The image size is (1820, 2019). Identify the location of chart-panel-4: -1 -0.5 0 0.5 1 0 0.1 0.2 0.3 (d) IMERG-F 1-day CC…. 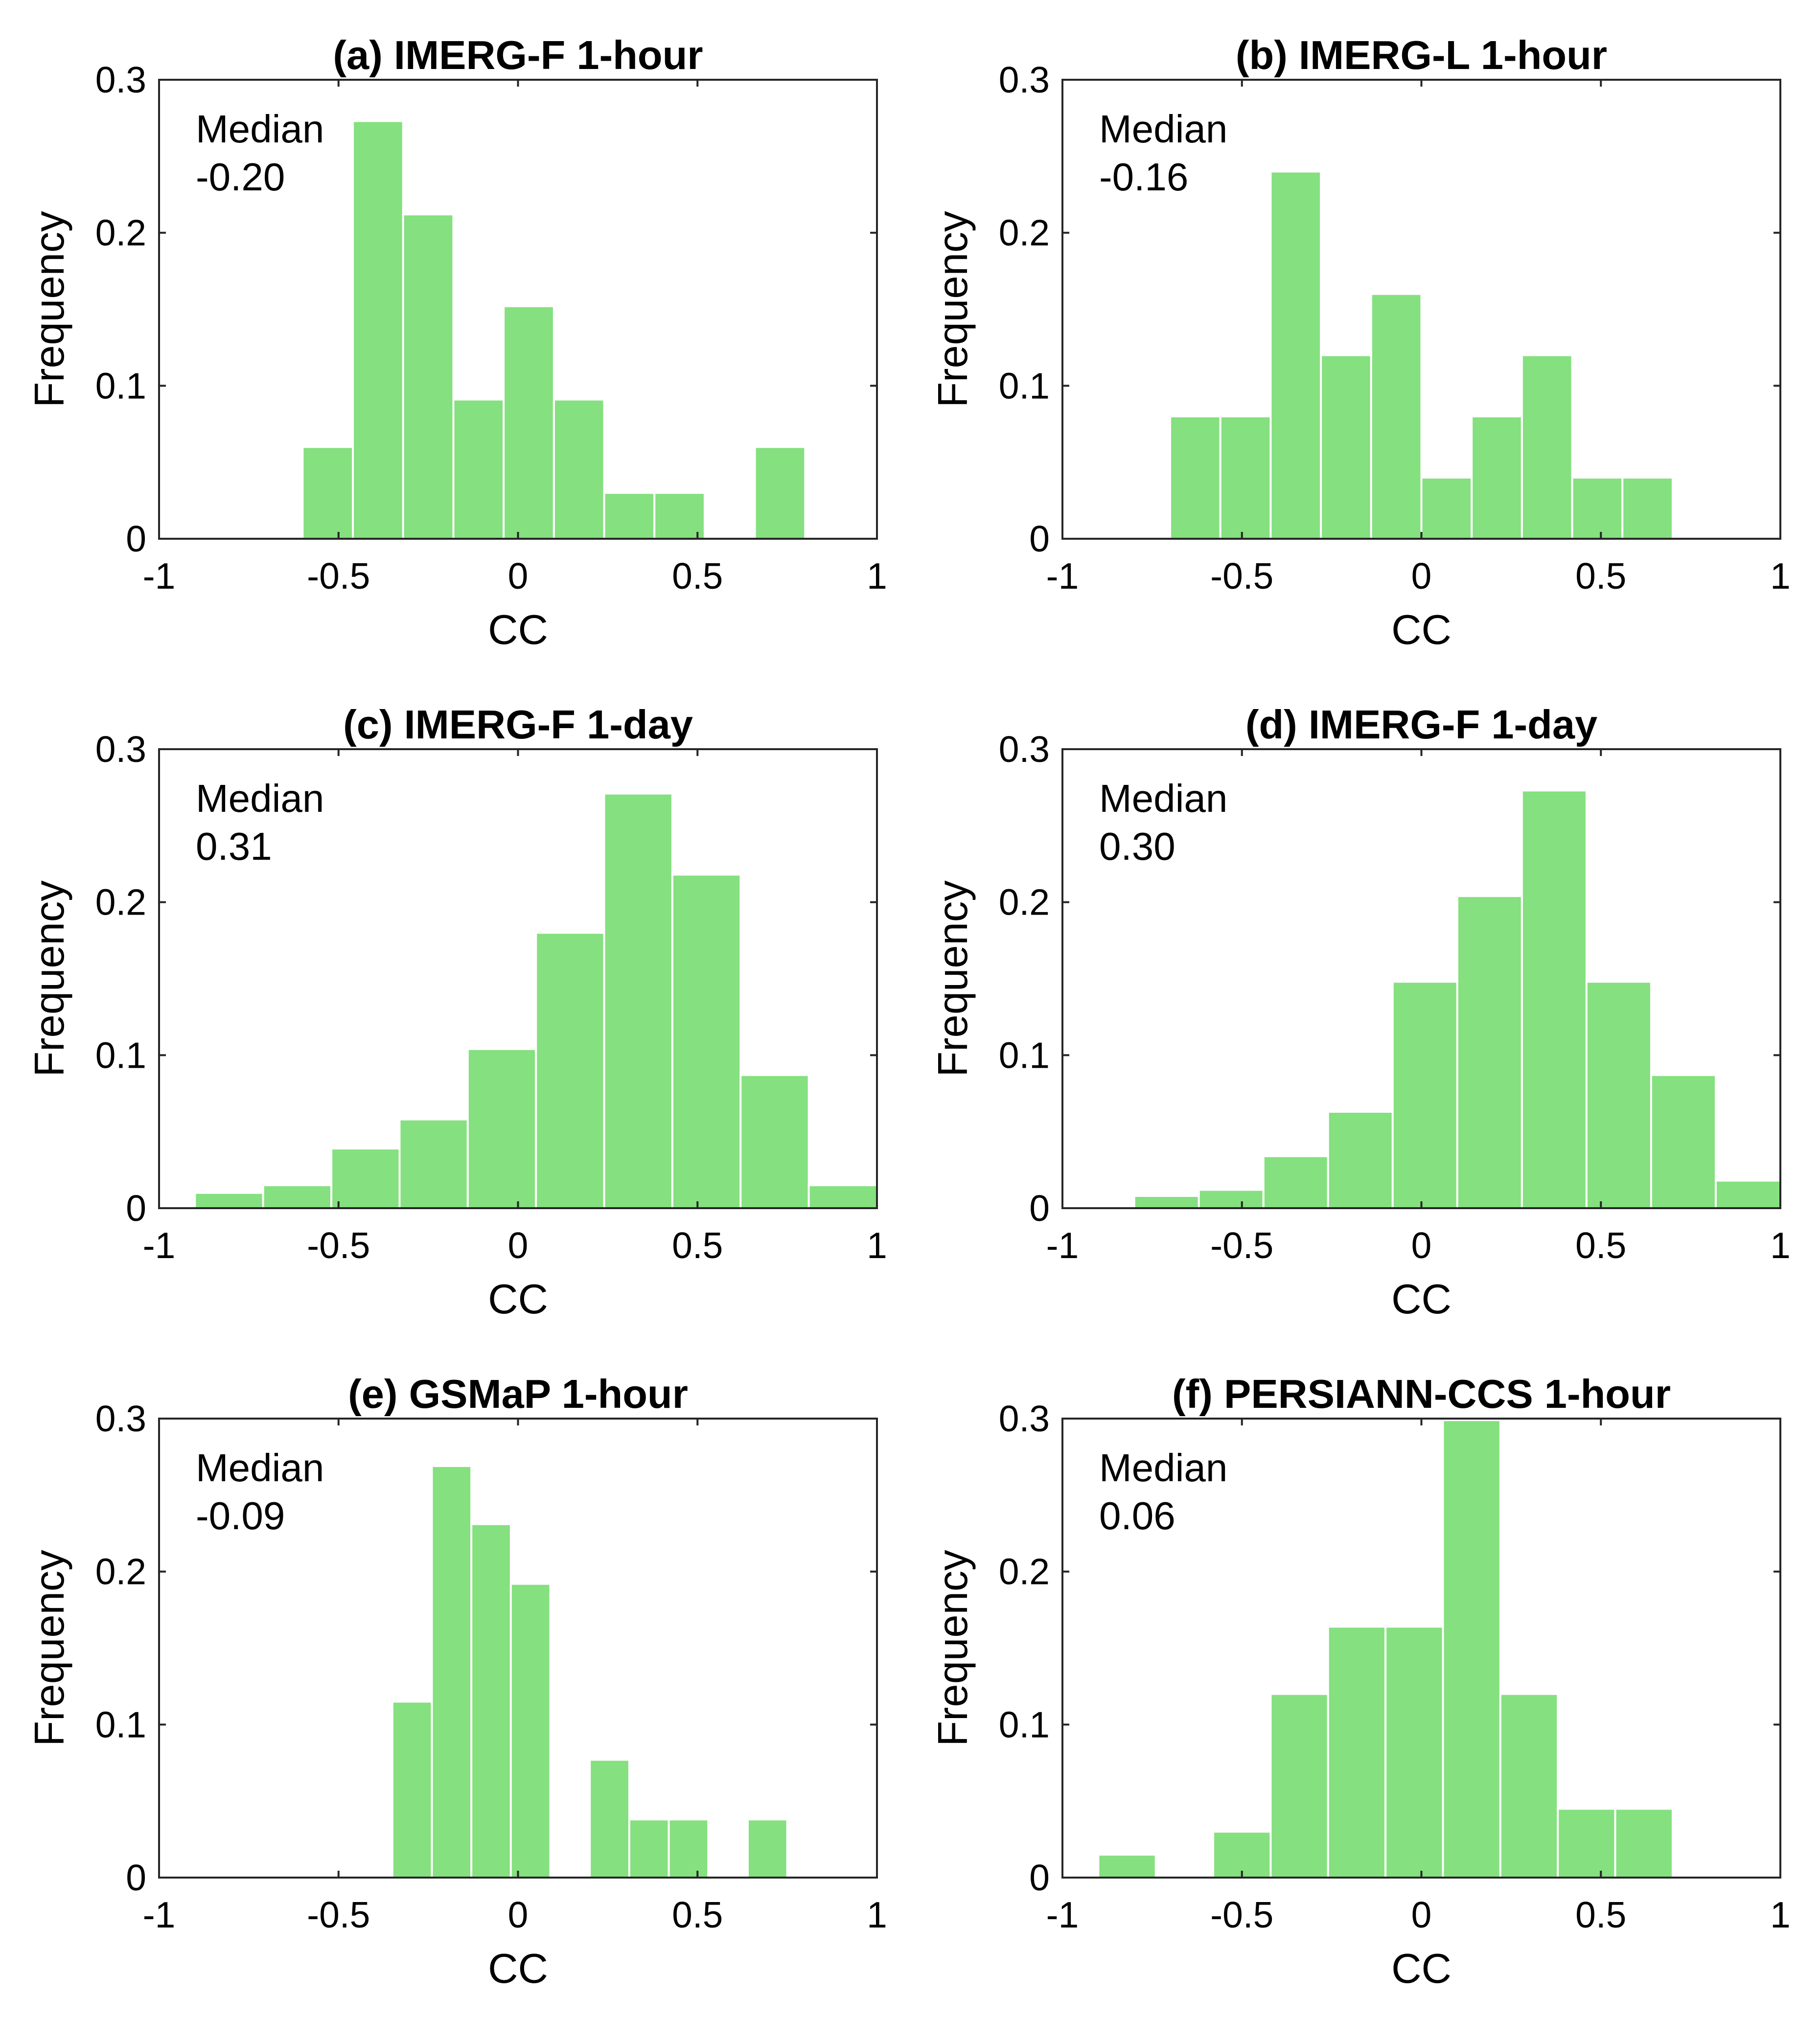
(1360, 1012).